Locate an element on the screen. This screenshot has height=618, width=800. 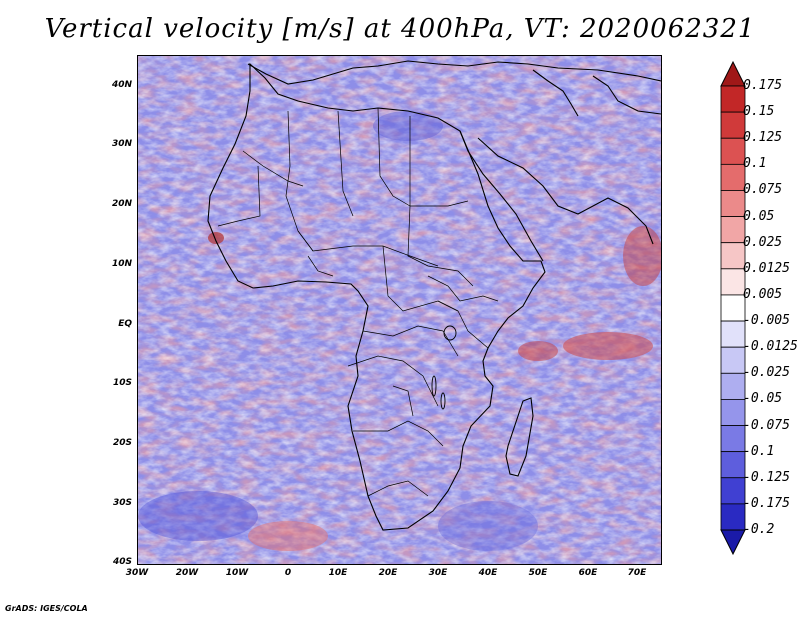
lat-label-10s: 10S is located at coordinates (122, 383).